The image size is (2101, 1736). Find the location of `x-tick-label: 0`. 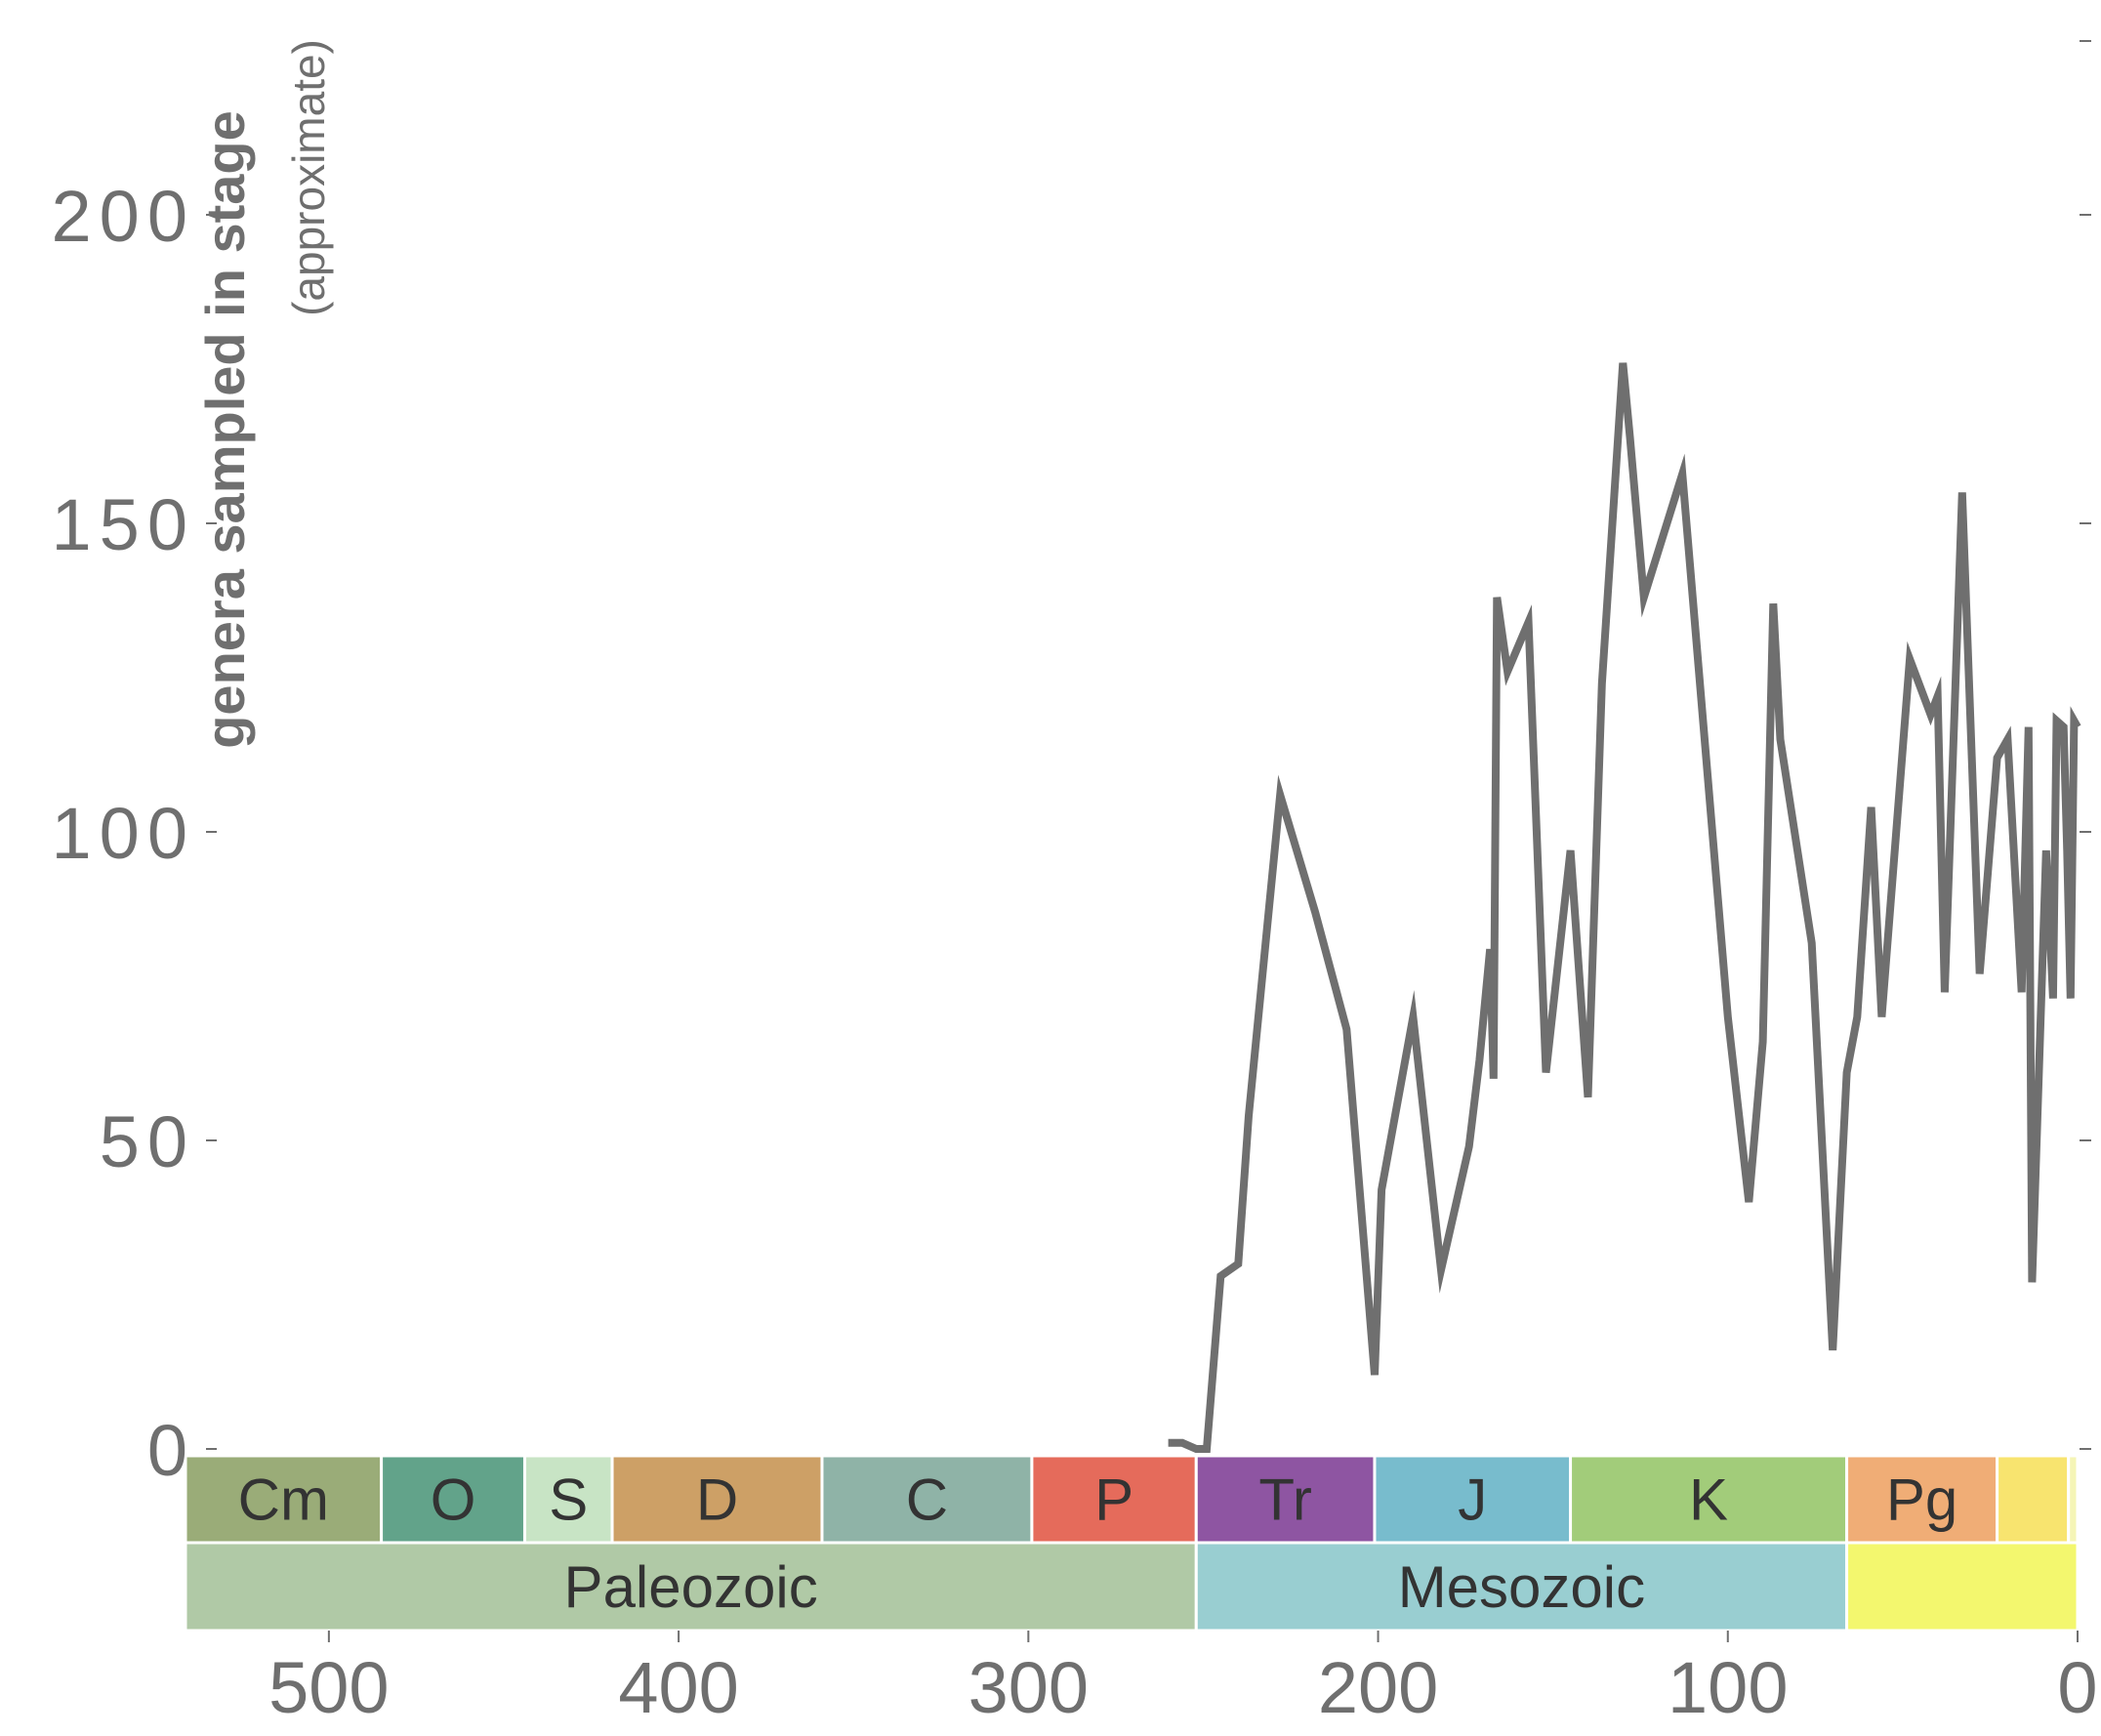

x-tick-label: 0 is located at coordinates (2077, 1688).